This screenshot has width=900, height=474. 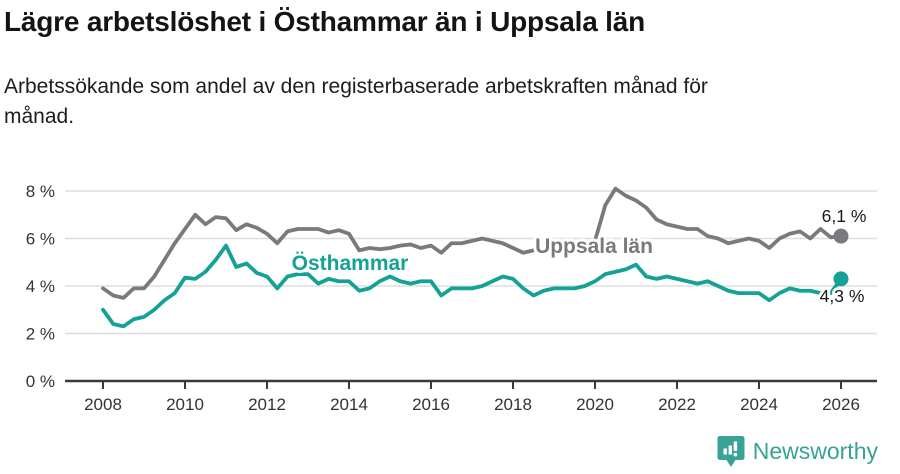 What do you see at coordinates (513, 404) in the screenshot?
I see `x-tick-label-2018: 2018` at bounding box center [513, 404].